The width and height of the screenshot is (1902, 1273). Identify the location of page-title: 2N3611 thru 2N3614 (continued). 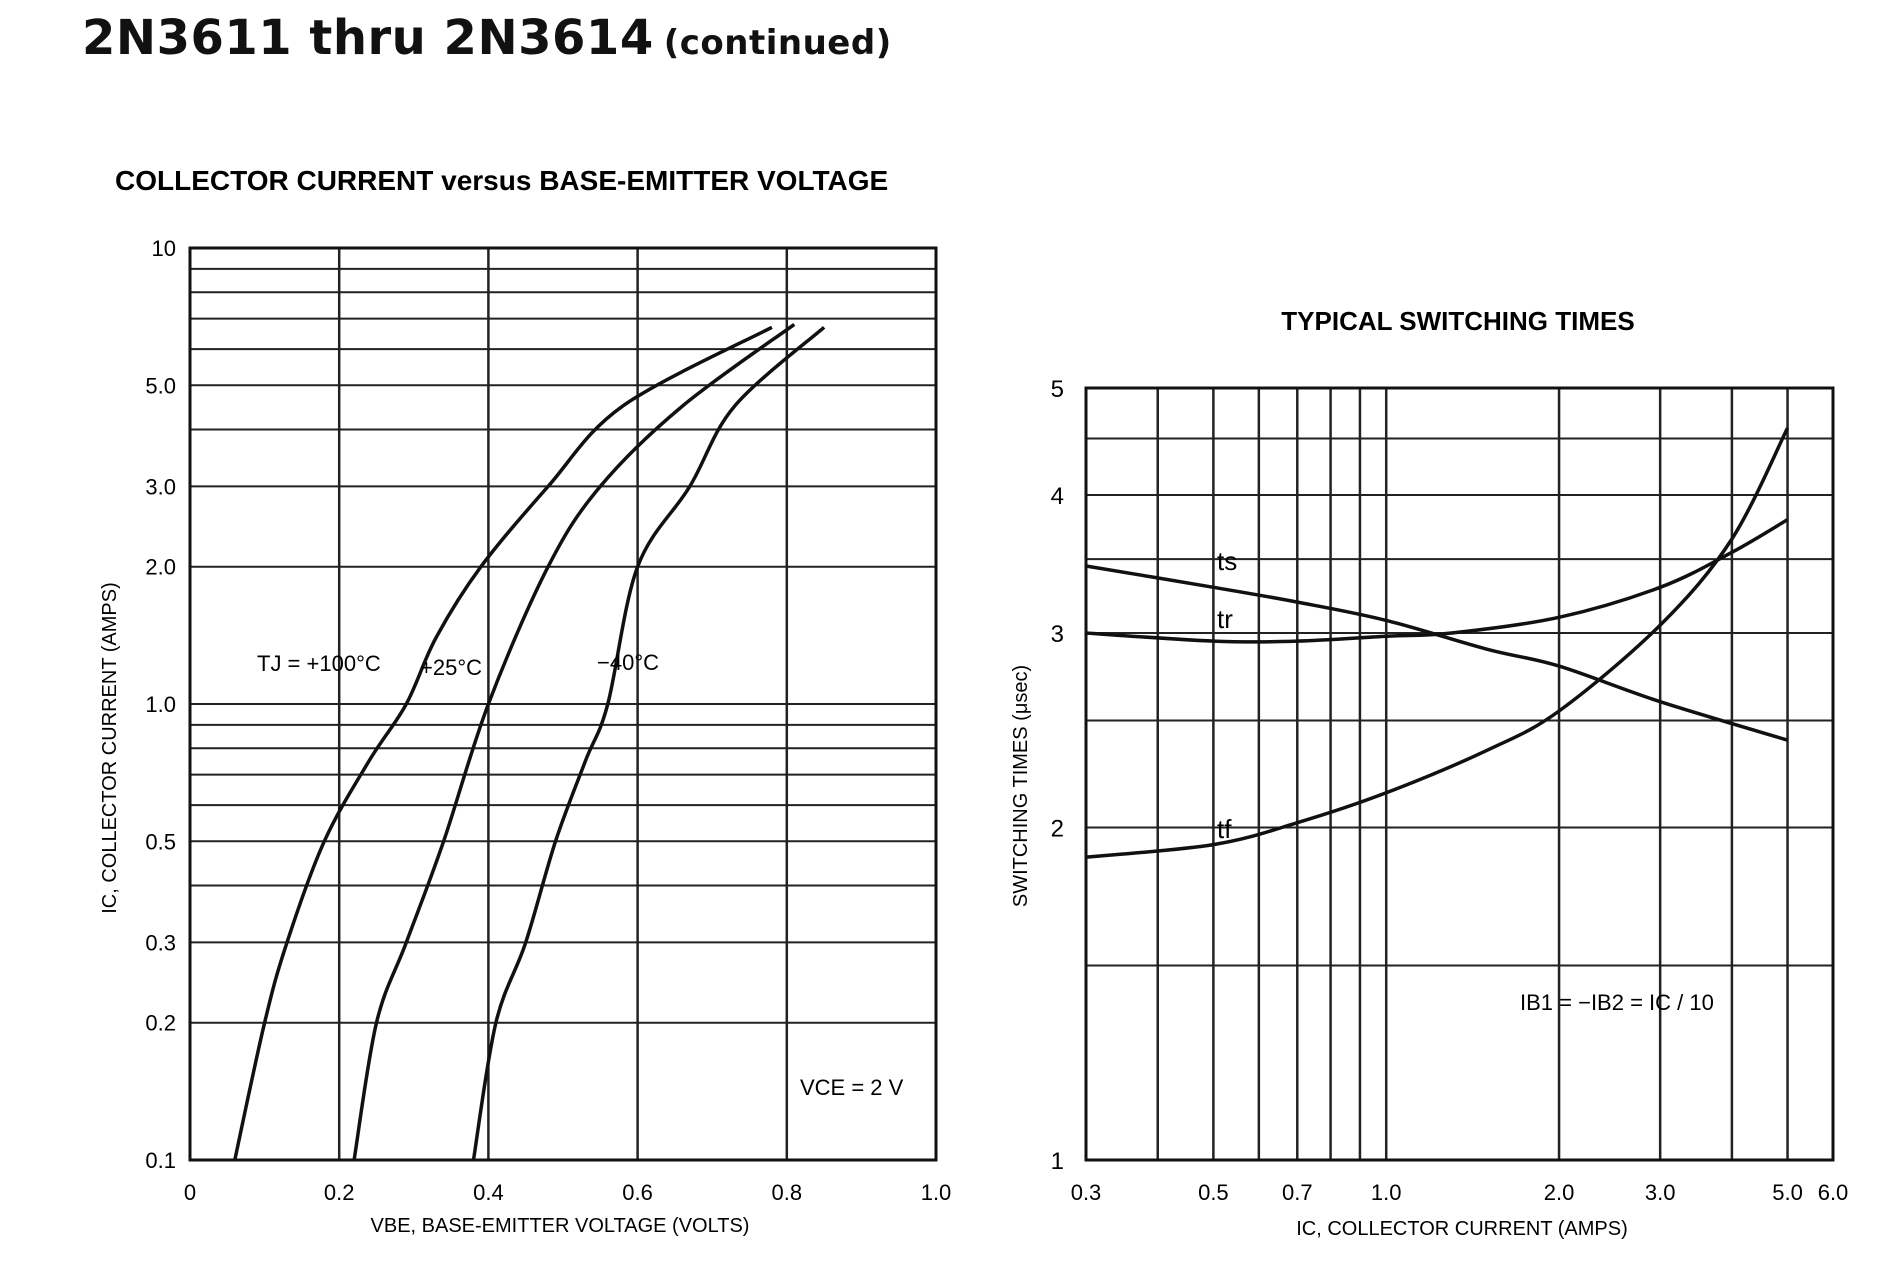
(487, 38).